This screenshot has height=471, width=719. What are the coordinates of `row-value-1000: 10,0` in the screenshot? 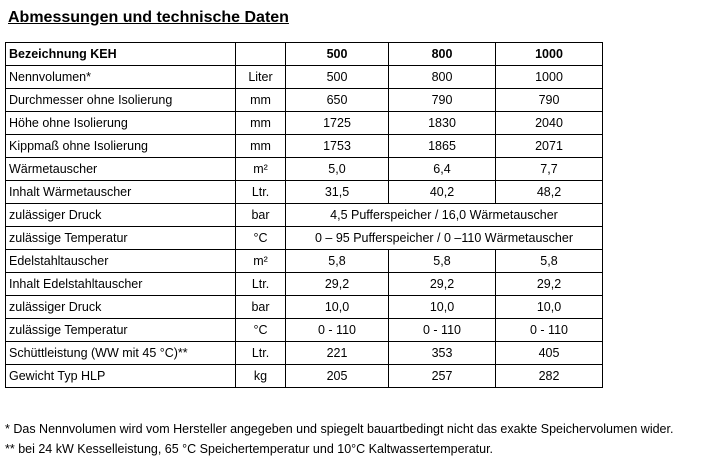 It's located at (549, 307).